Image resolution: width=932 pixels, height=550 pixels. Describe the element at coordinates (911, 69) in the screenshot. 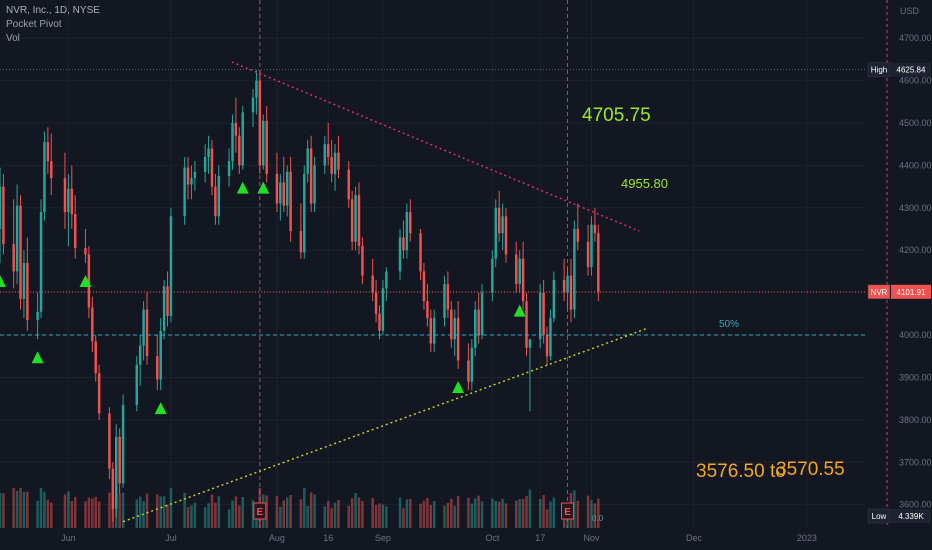

I see `high-value-box` at that location.